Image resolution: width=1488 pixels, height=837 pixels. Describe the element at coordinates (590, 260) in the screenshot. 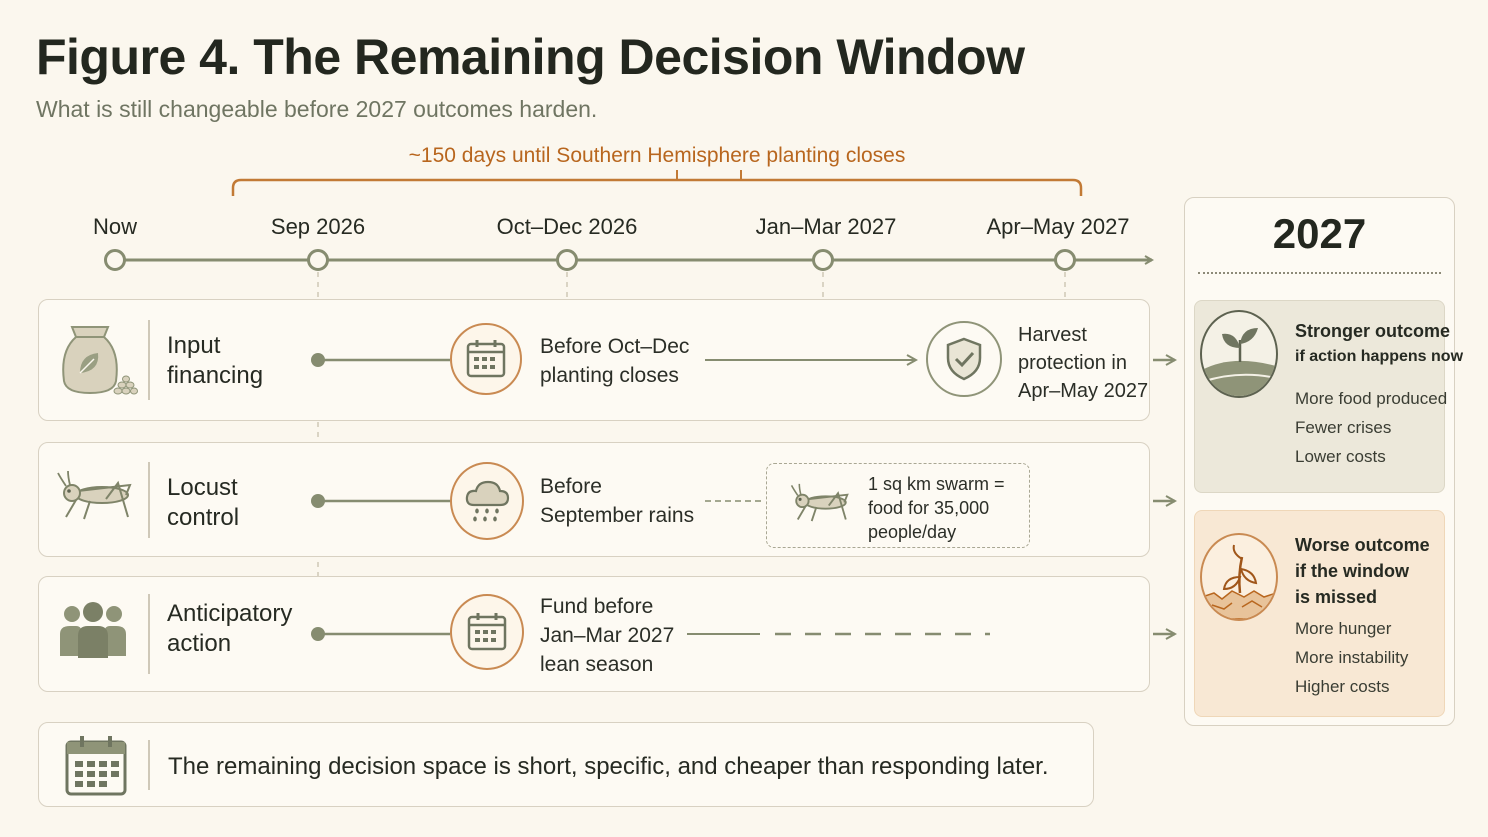

I see `timeline-nodes` at that location.